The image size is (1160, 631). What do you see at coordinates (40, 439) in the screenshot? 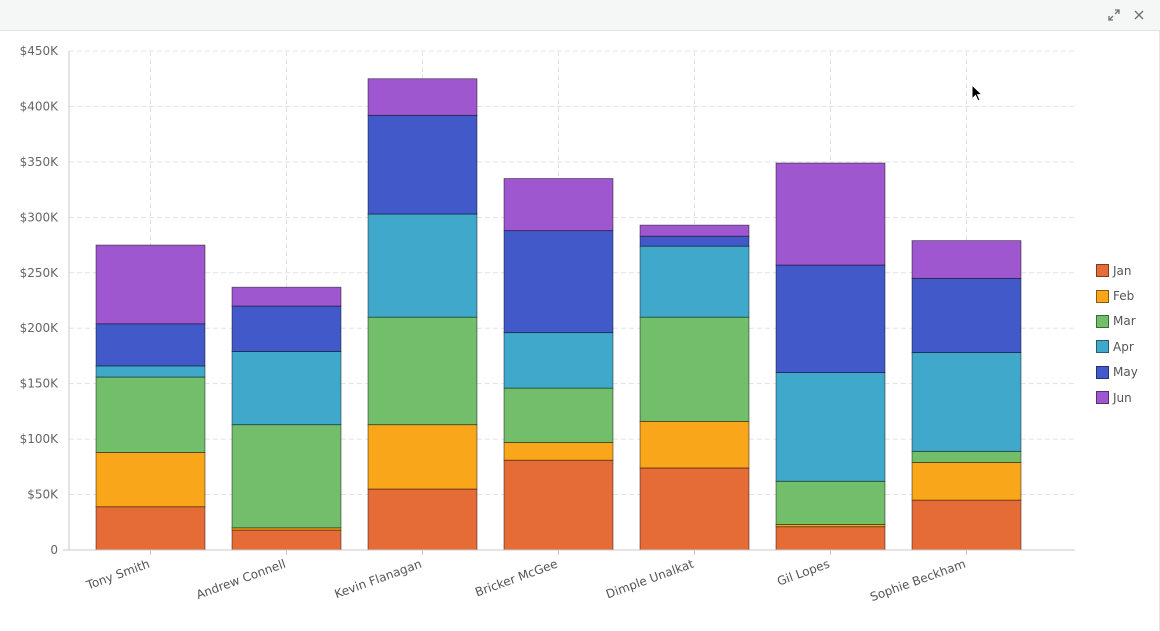
I see `y-tick-label: $100K` at bounding box center [40, 439].